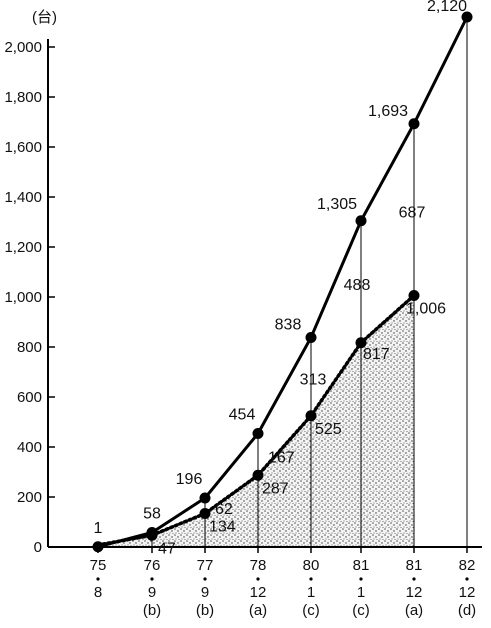 The width and height of the screenshot is (491, 628). I want to click on difference-label: 167, so click(281, 457).